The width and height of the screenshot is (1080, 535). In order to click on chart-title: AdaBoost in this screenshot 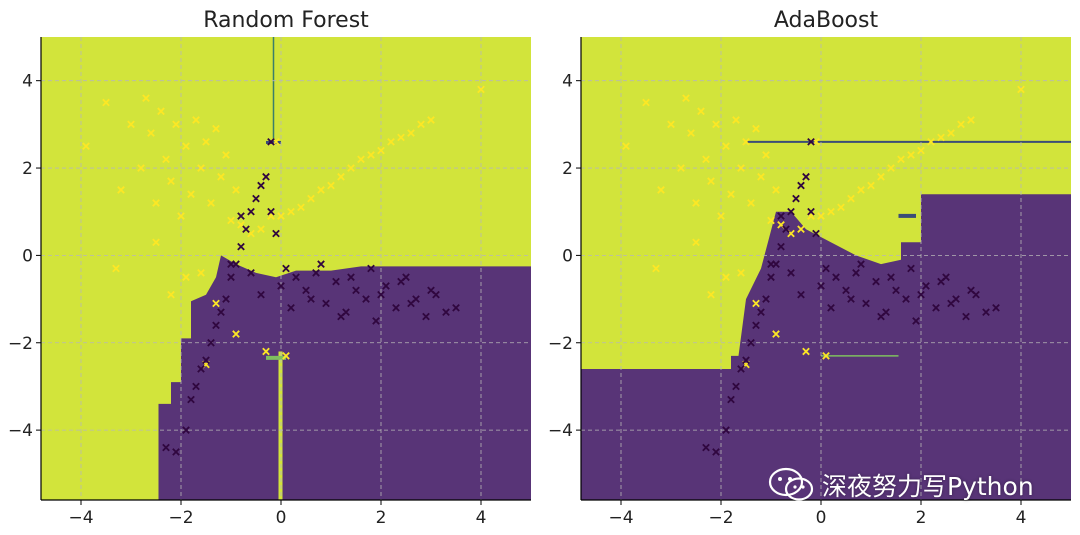, I will do `click(826, 20)`.